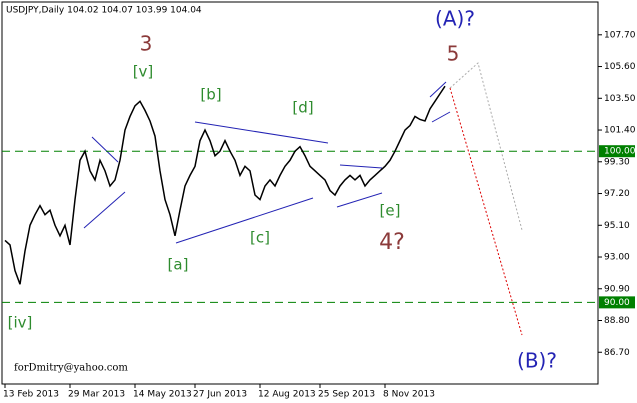  I want to click on wave-label: [c], so click(260, 238).